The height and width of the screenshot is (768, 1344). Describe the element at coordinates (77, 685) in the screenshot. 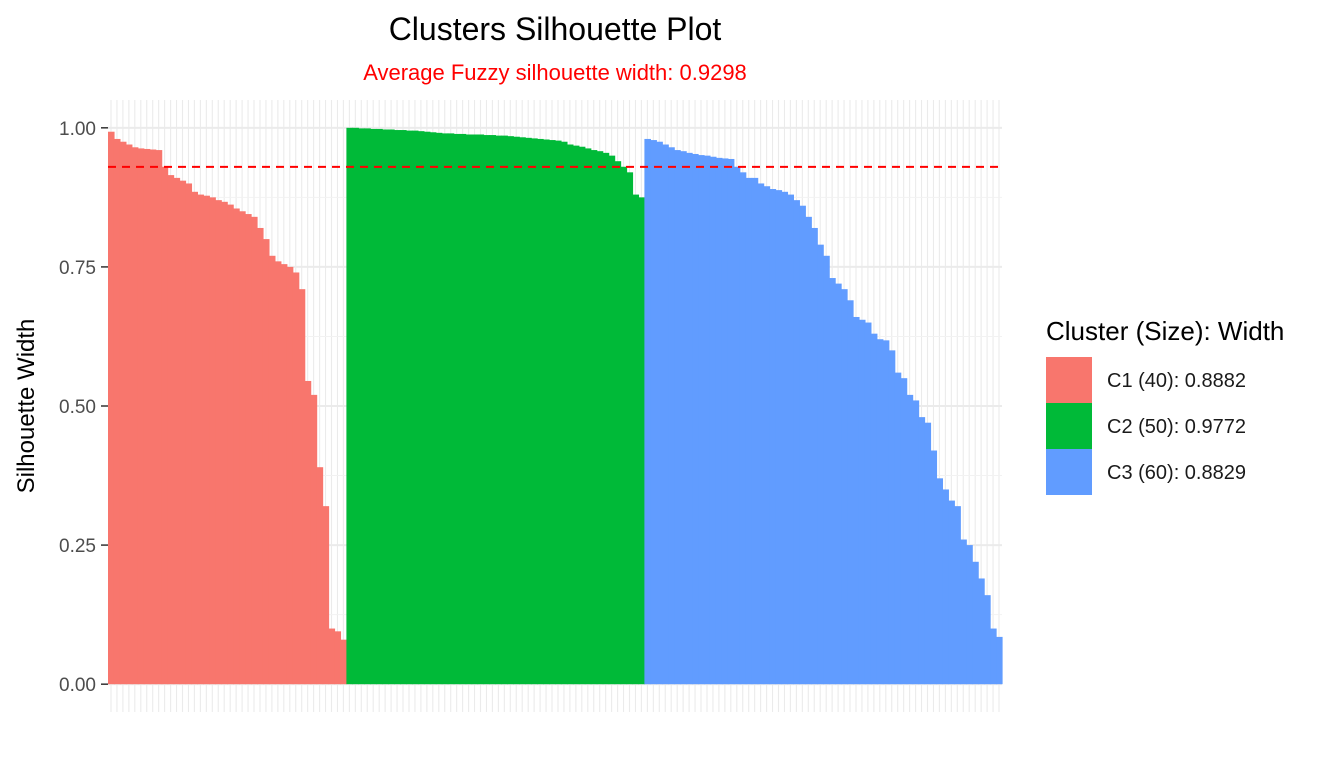

I see `y-tick-label: 0.00` at that location.